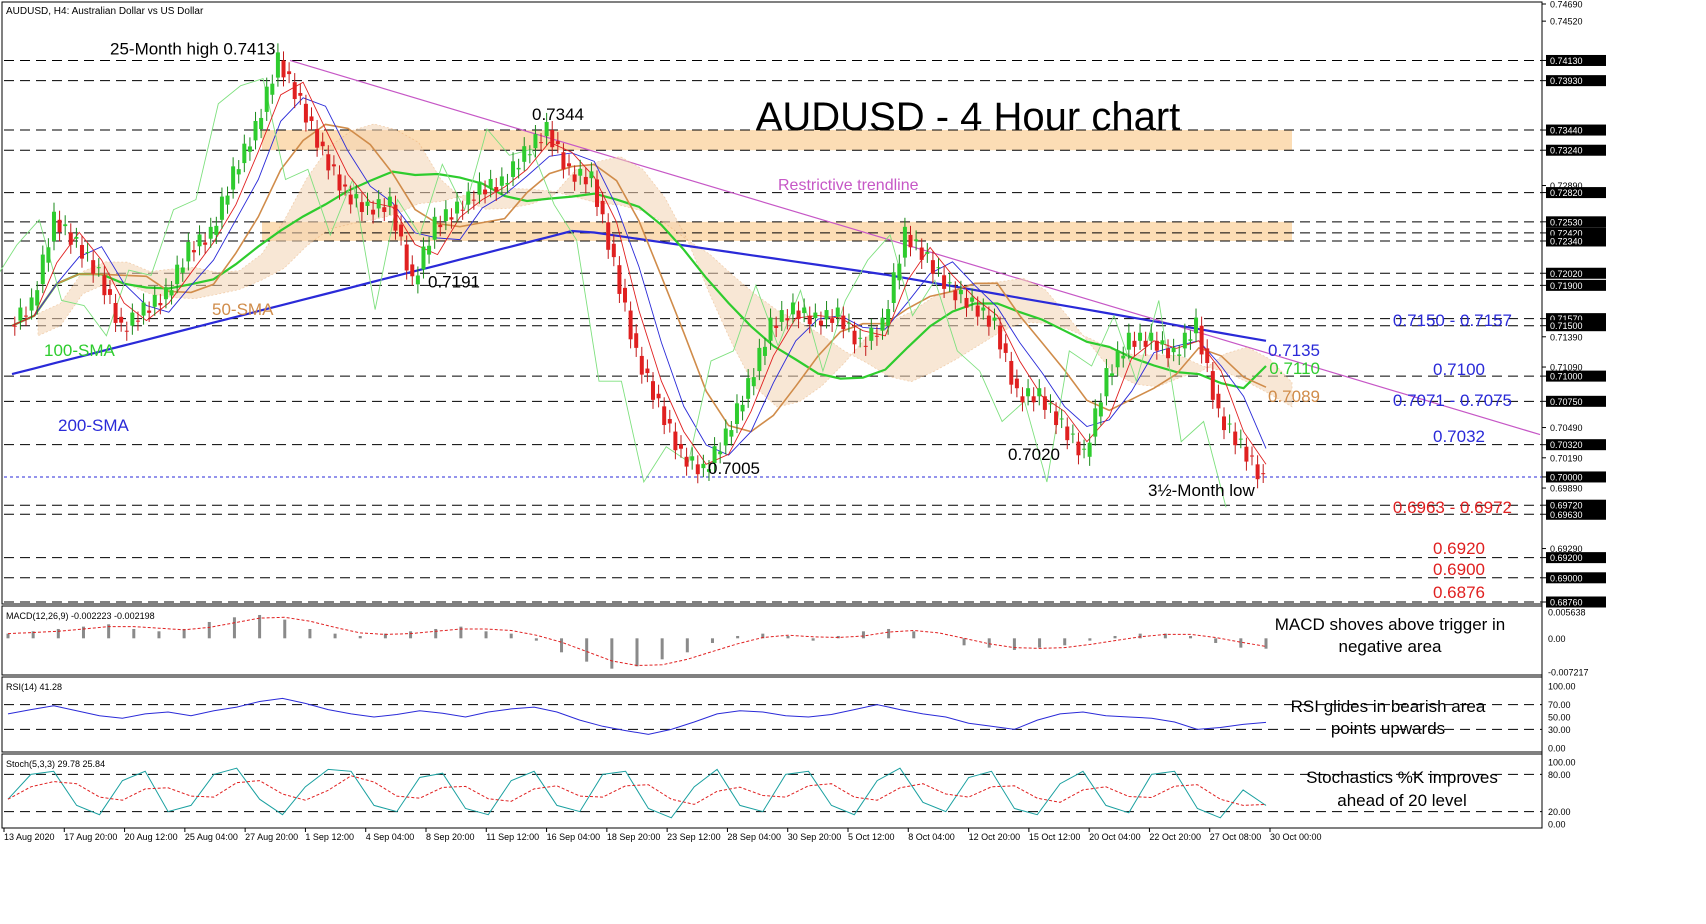 The width and height of the screenshot is (1706, 924). Describe the element at coordinates (329, 837) in the screenshot. I see `x-axis-label: 1 Sep 12:00` at that location.